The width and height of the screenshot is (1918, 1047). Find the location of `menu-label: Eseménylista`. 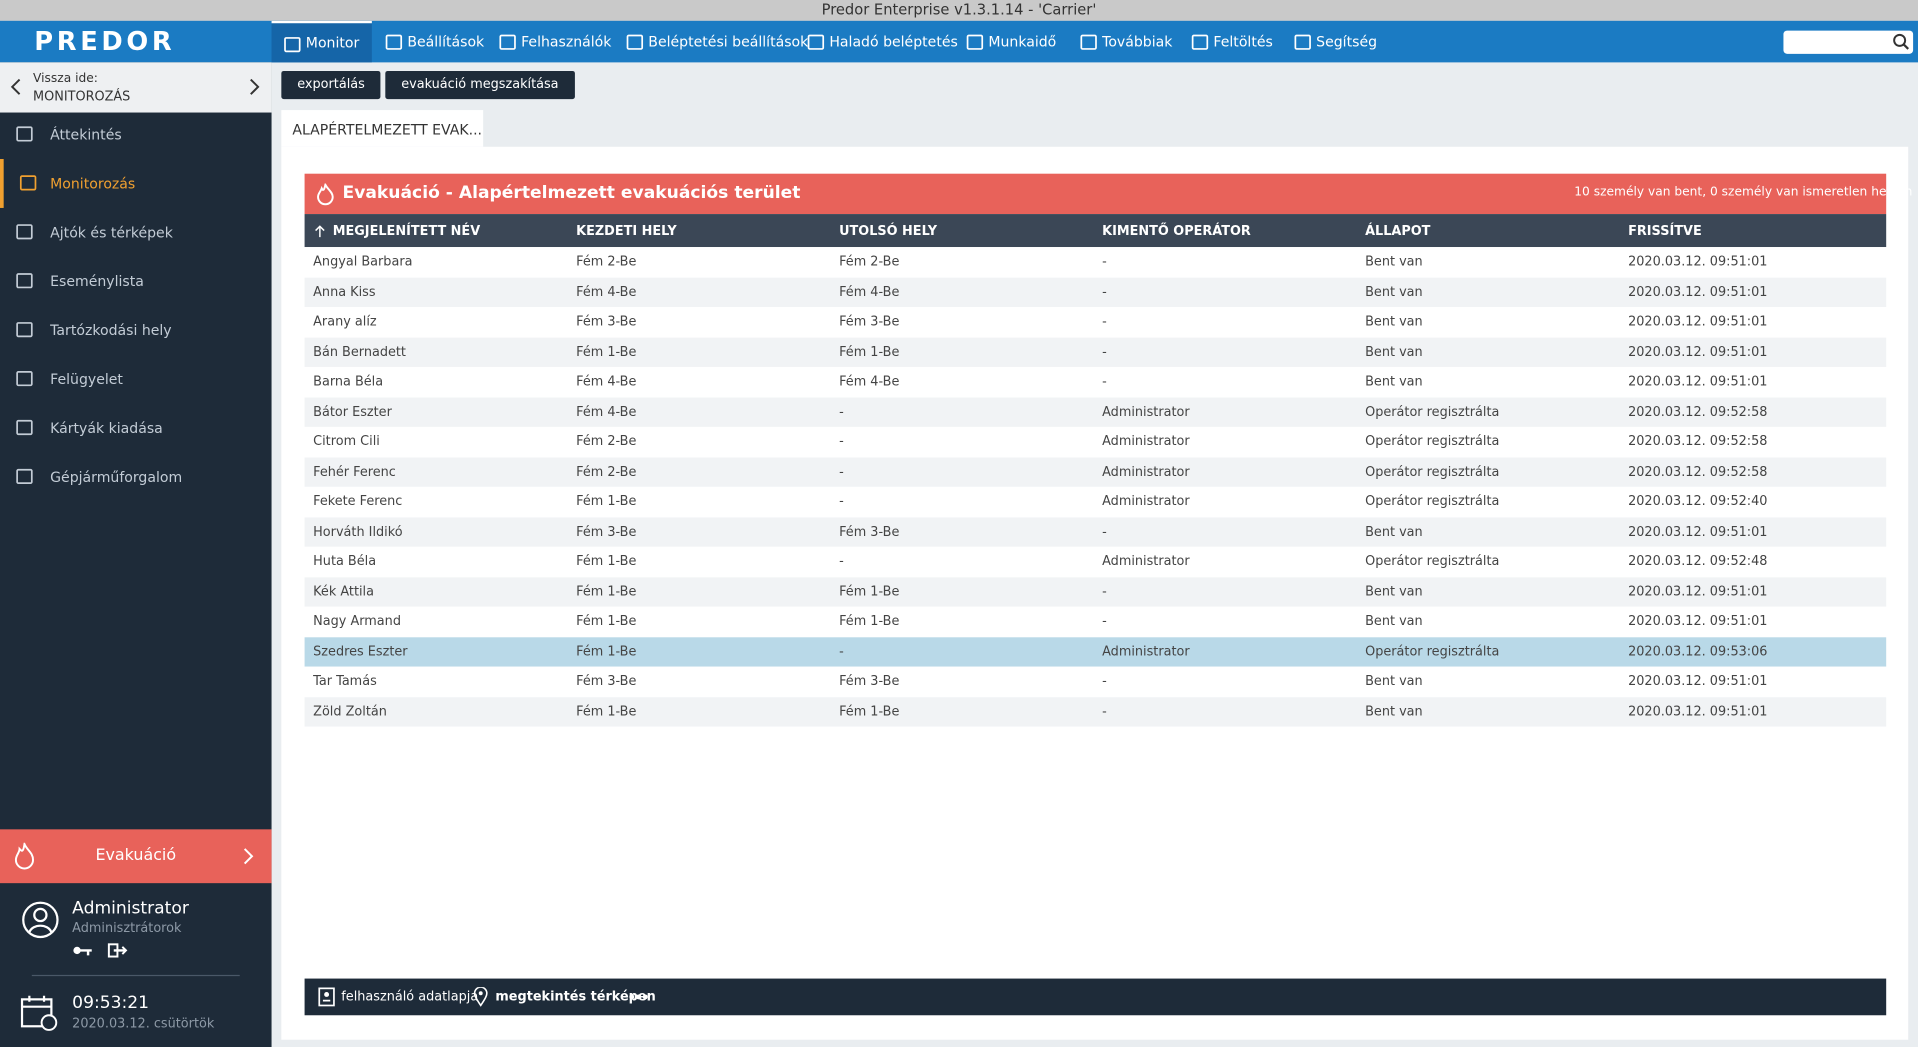

menu-label: Eseménylista is located at coordinates (97, 281).